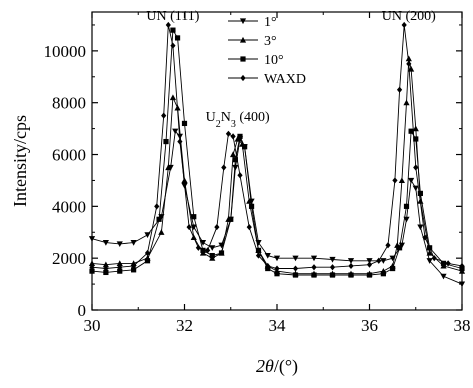  I want to click on legend-label: WAXD, so click(285, 79).